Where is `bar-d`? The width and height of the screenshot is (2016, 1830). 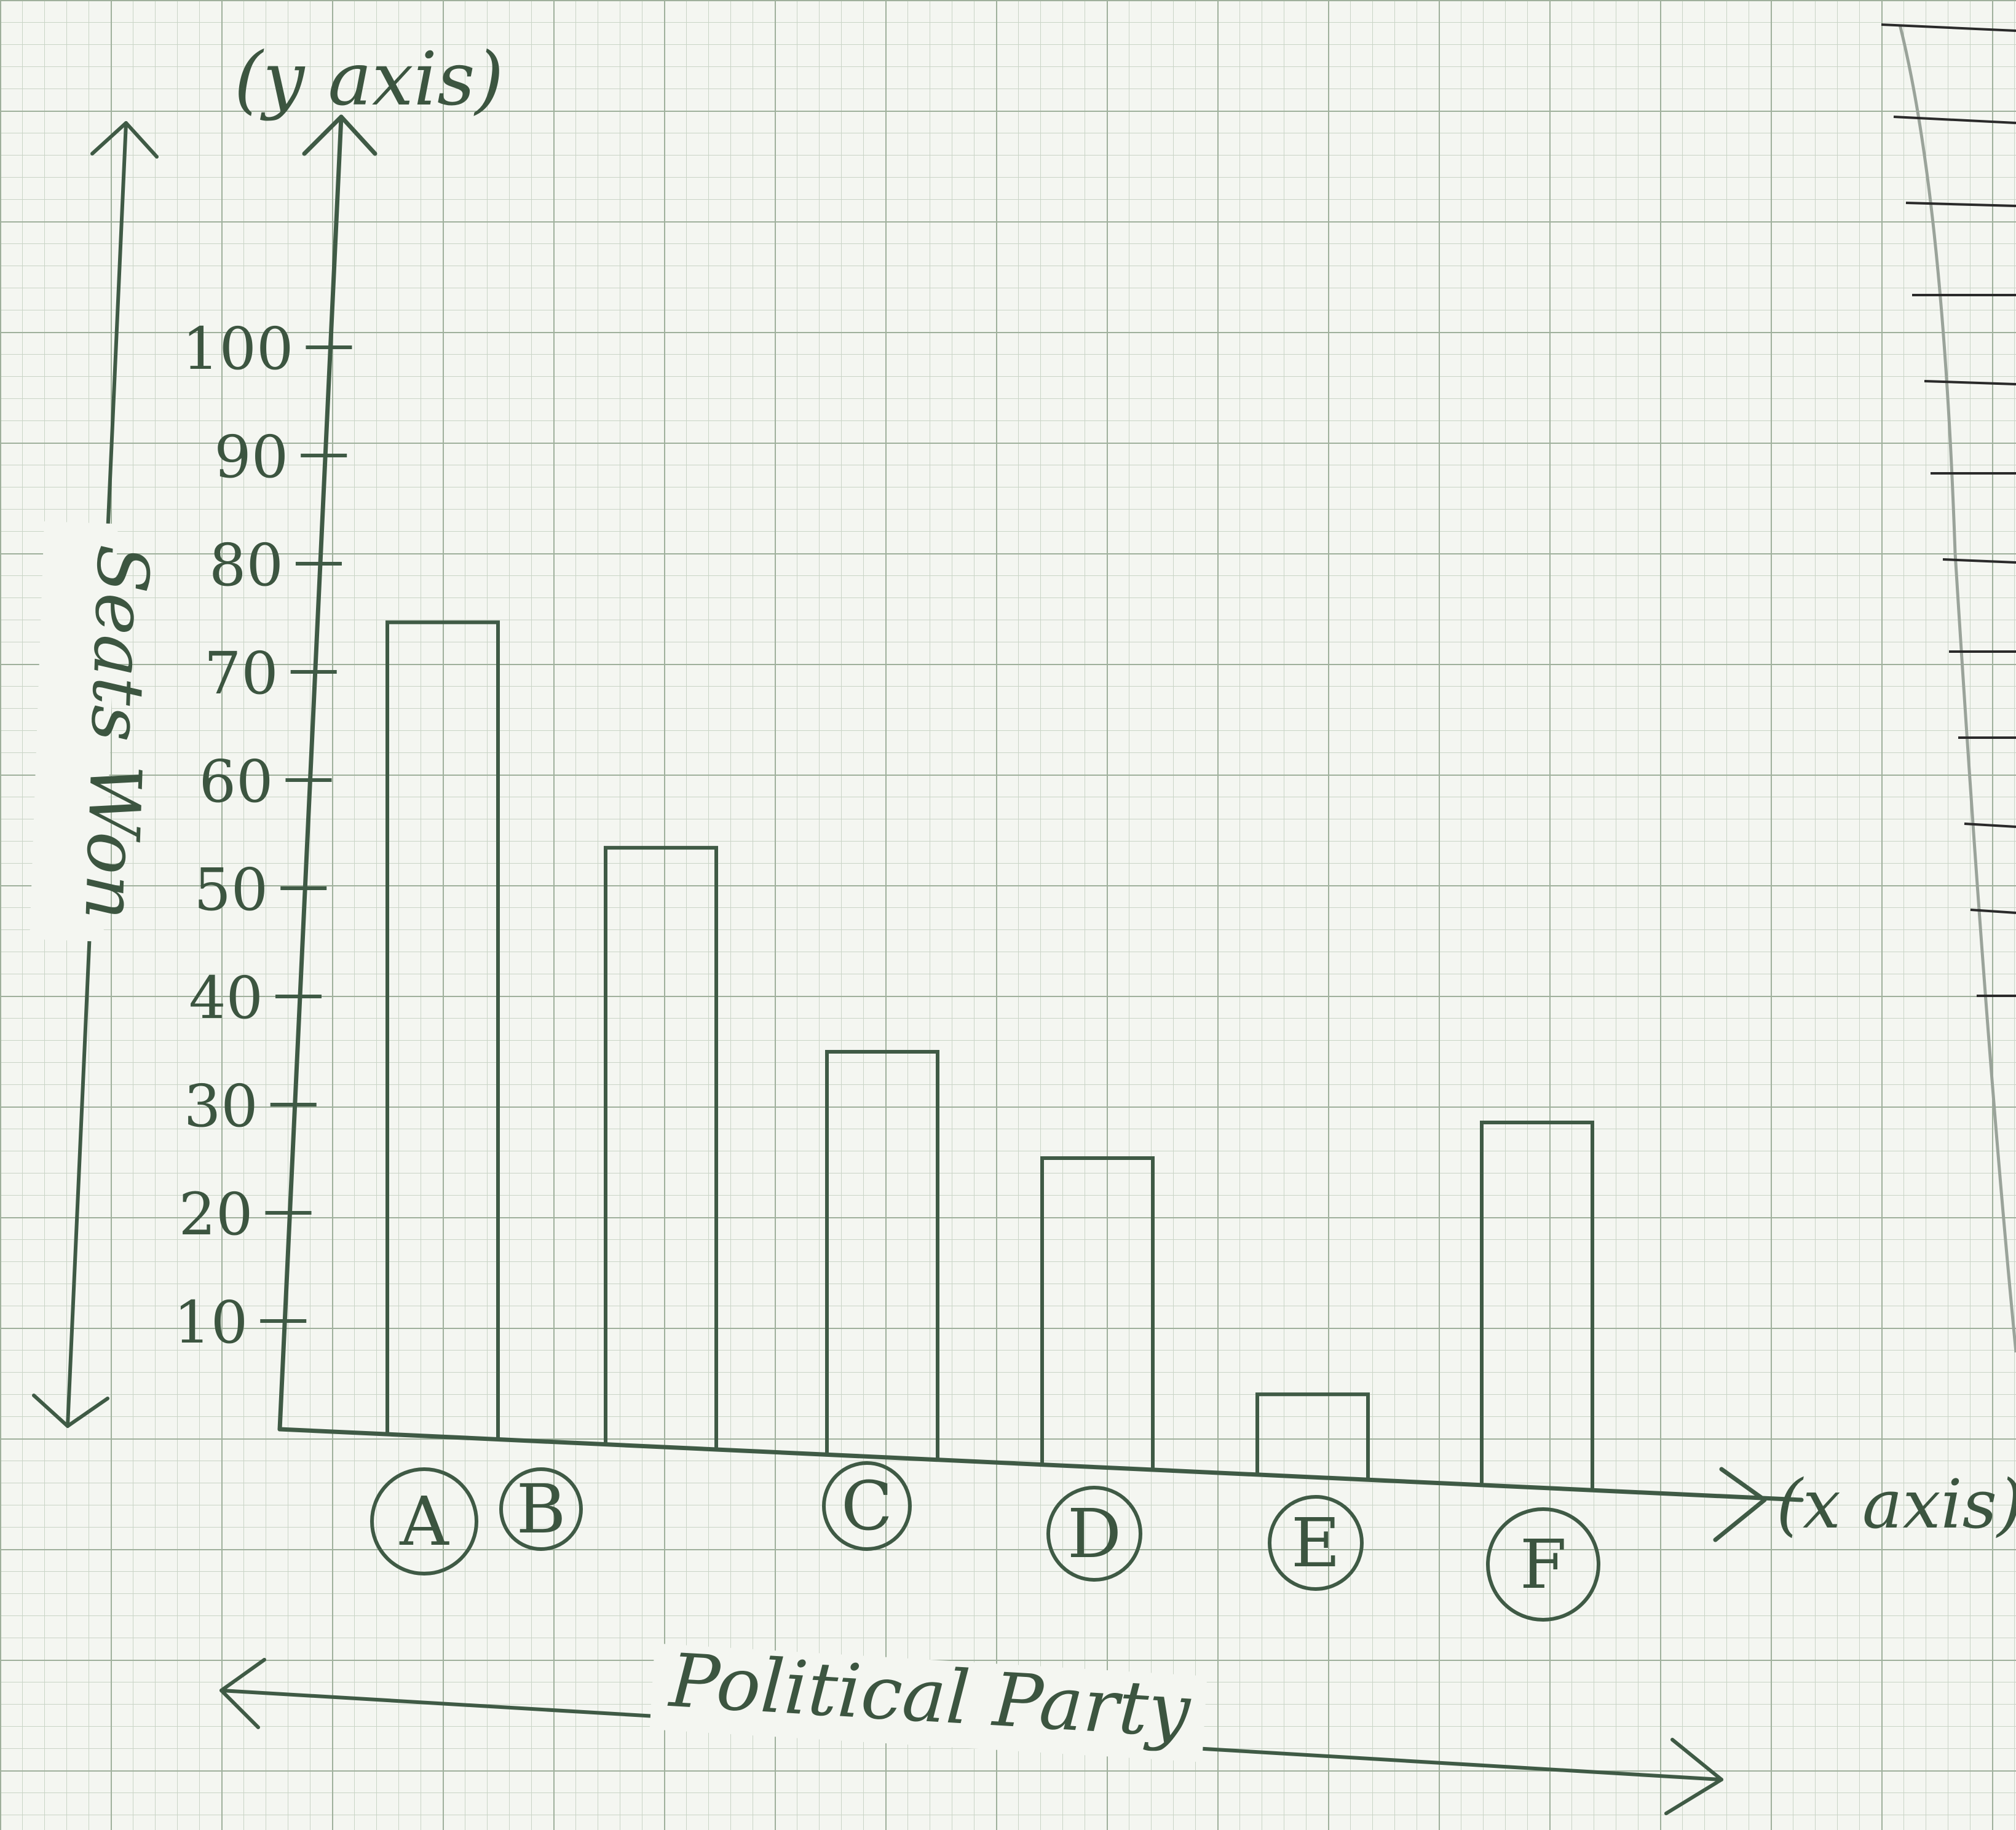 bar-d is located at coordinates (1097, 1313).